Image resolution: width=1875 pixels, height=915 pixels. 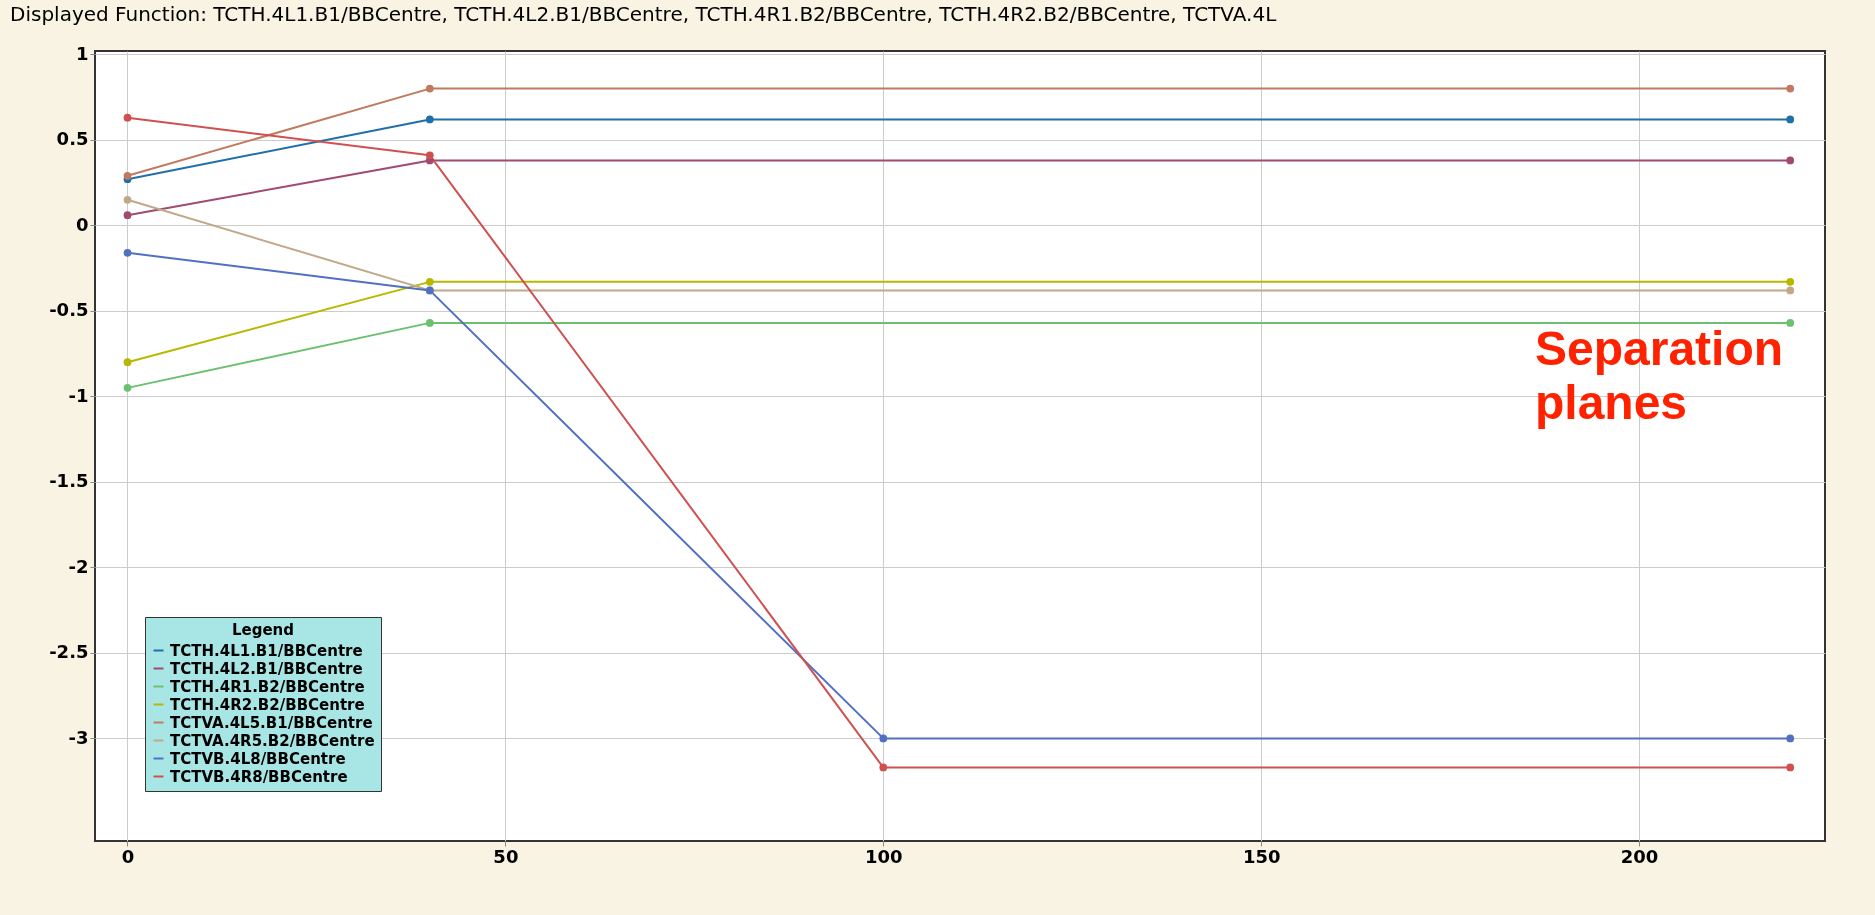 I want to click on legend-label: TCTH.4L2.B1/BBCentre, so click(x=266, y=668).